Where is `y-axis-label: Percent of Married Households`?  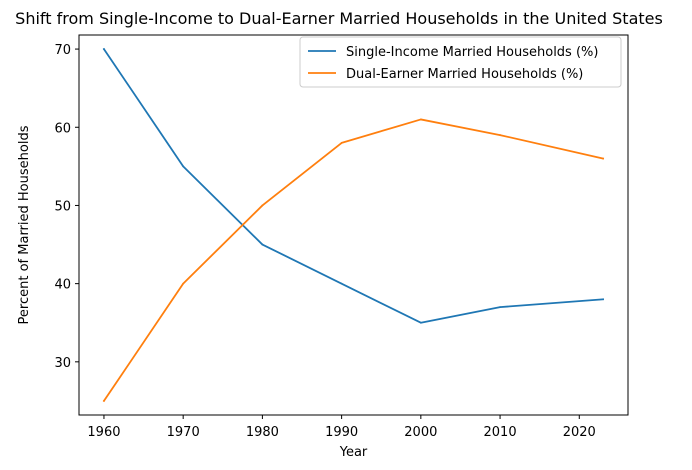 y-axis-label: Percent of Married Households is located at coordinates (24, 224).